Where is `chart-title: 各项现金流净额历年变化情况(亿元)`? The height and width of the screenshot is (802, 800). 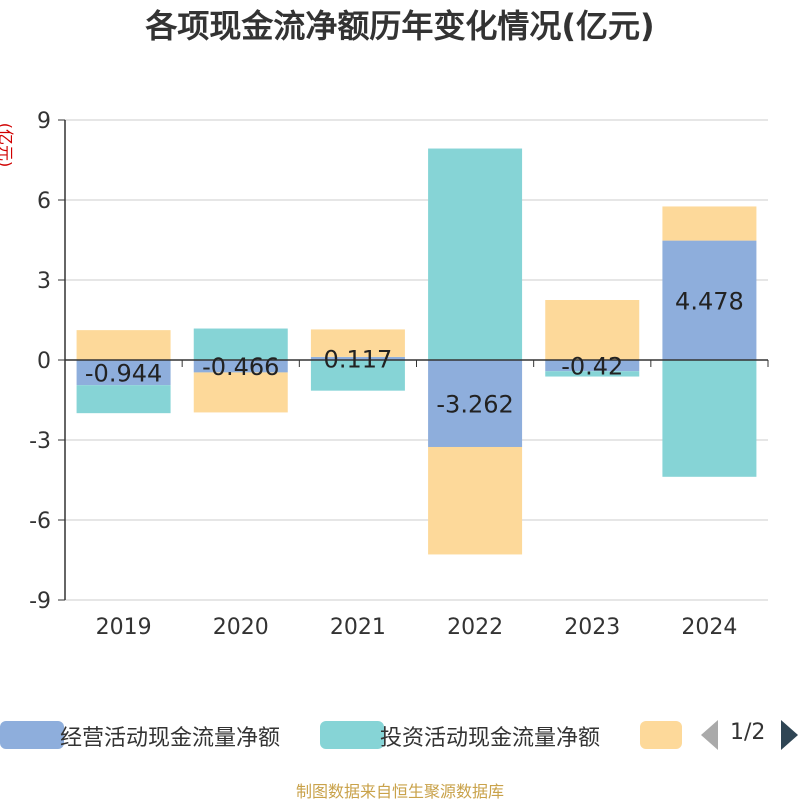
chart-title: 各项现金流净额历年变化情况(亿元) is located at coordinates (399, 26).